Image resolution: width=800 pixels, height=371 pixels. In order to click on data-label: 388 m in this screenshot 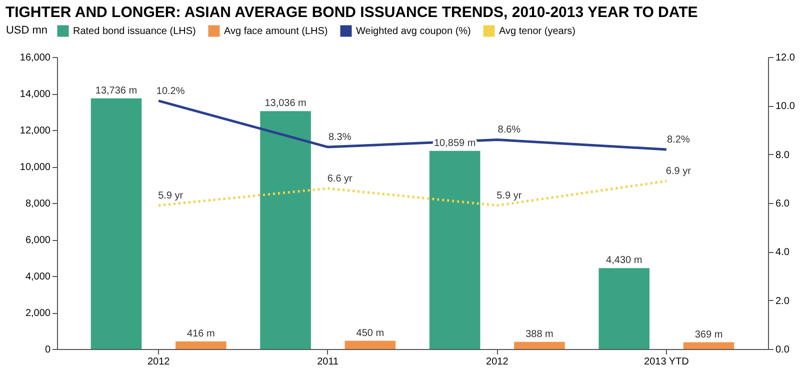, I will do `click(540, 334)`.